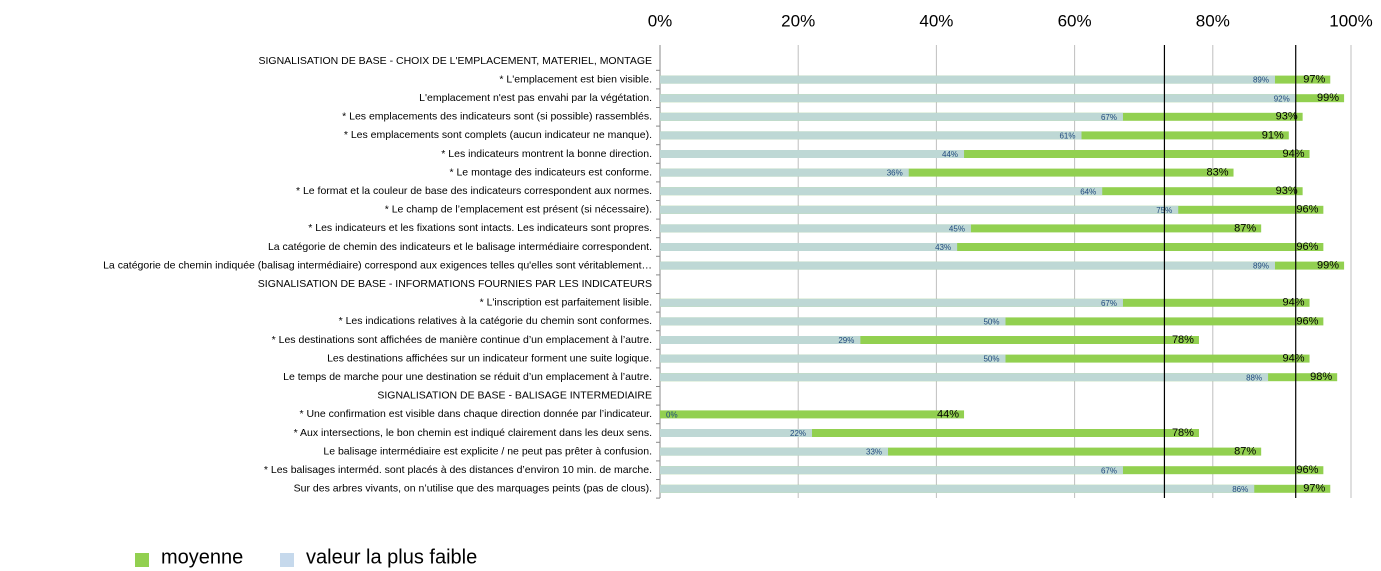 The height and width of the screenshot is (571, 1381). I want to click on average-label: 98%, so click(1321, 377).